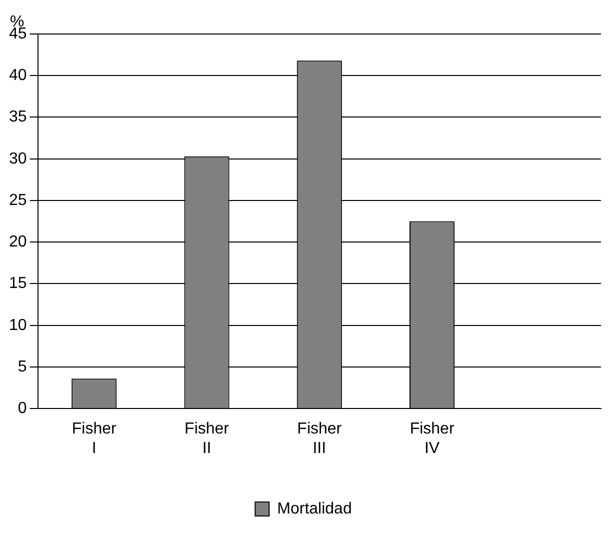  What do you see at coordinates (18, 200) in the screenshot?
I see `y-tick-label: 25` at bounding box center [18, 200].